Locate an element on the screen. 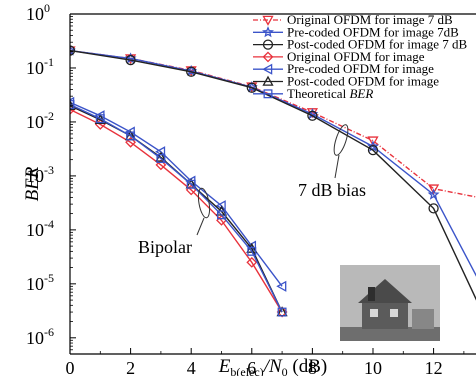 The height and width of the screenshot is (376, 476). y-tick-label: 10⁰ is located at coordinates (38, 12).